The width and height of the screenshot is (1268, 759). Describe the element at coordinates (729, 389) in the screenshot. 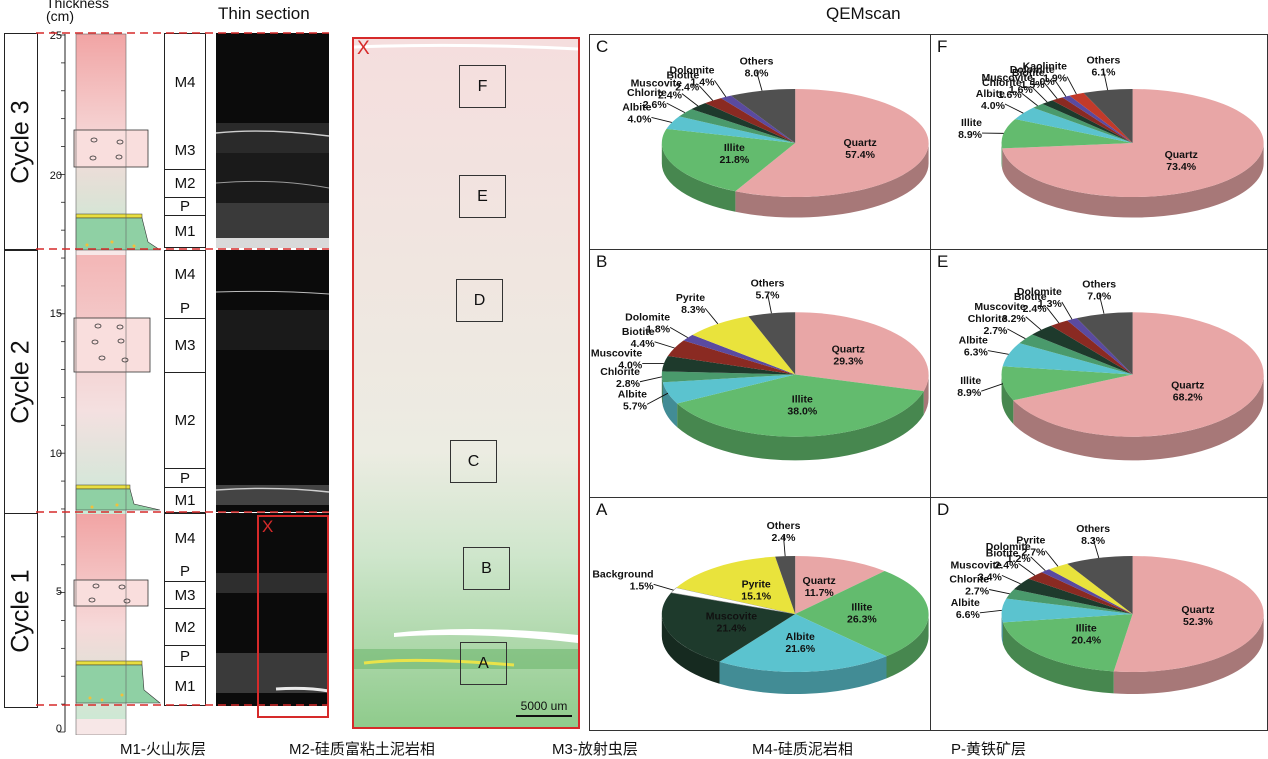

I see `pie-slice-albite` at that location.